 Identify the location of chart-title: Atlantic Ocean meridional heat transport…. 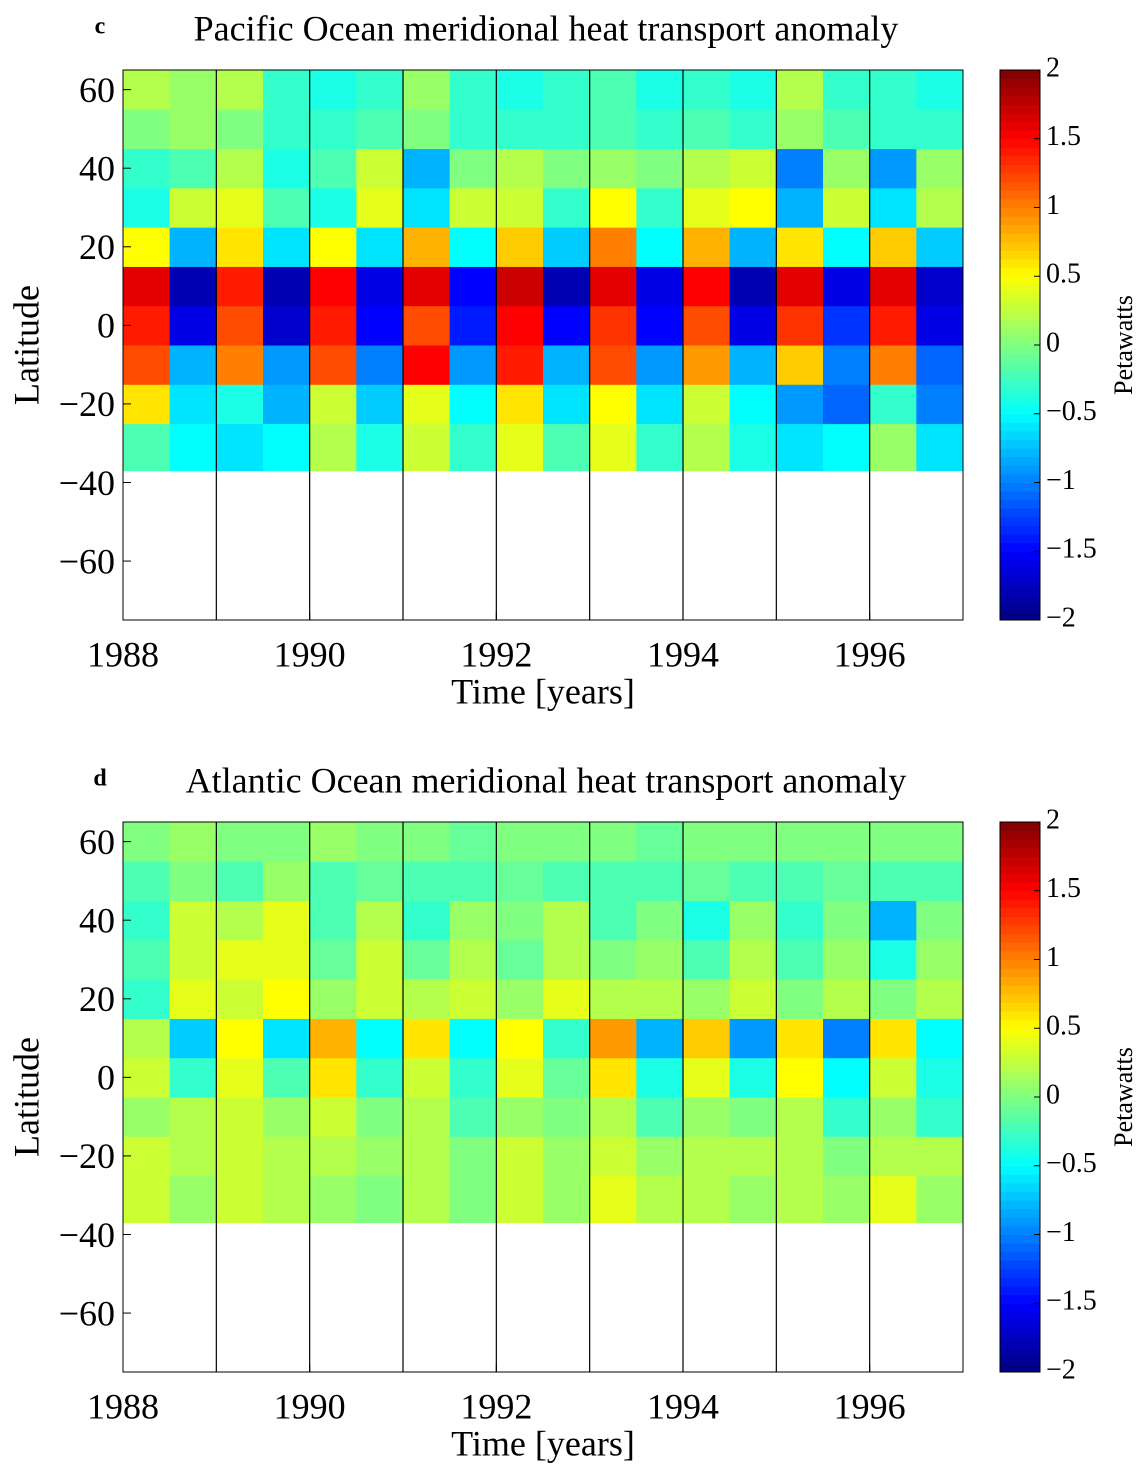
(546, 780).